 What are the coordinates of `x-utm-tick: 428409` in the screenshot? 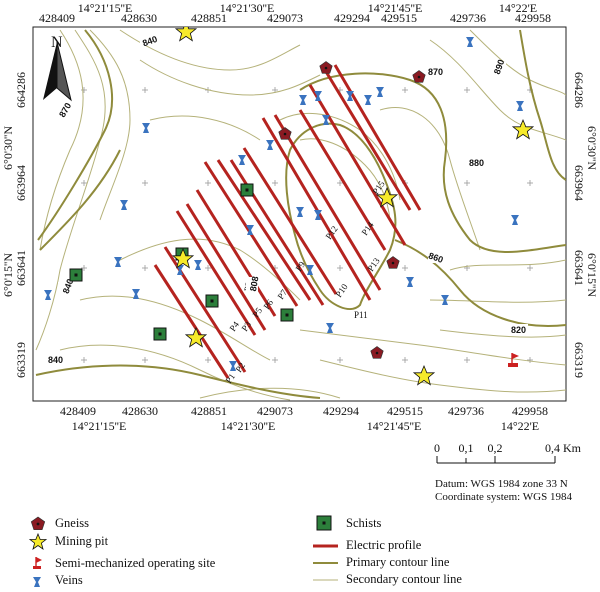 It's located at (78, 411).